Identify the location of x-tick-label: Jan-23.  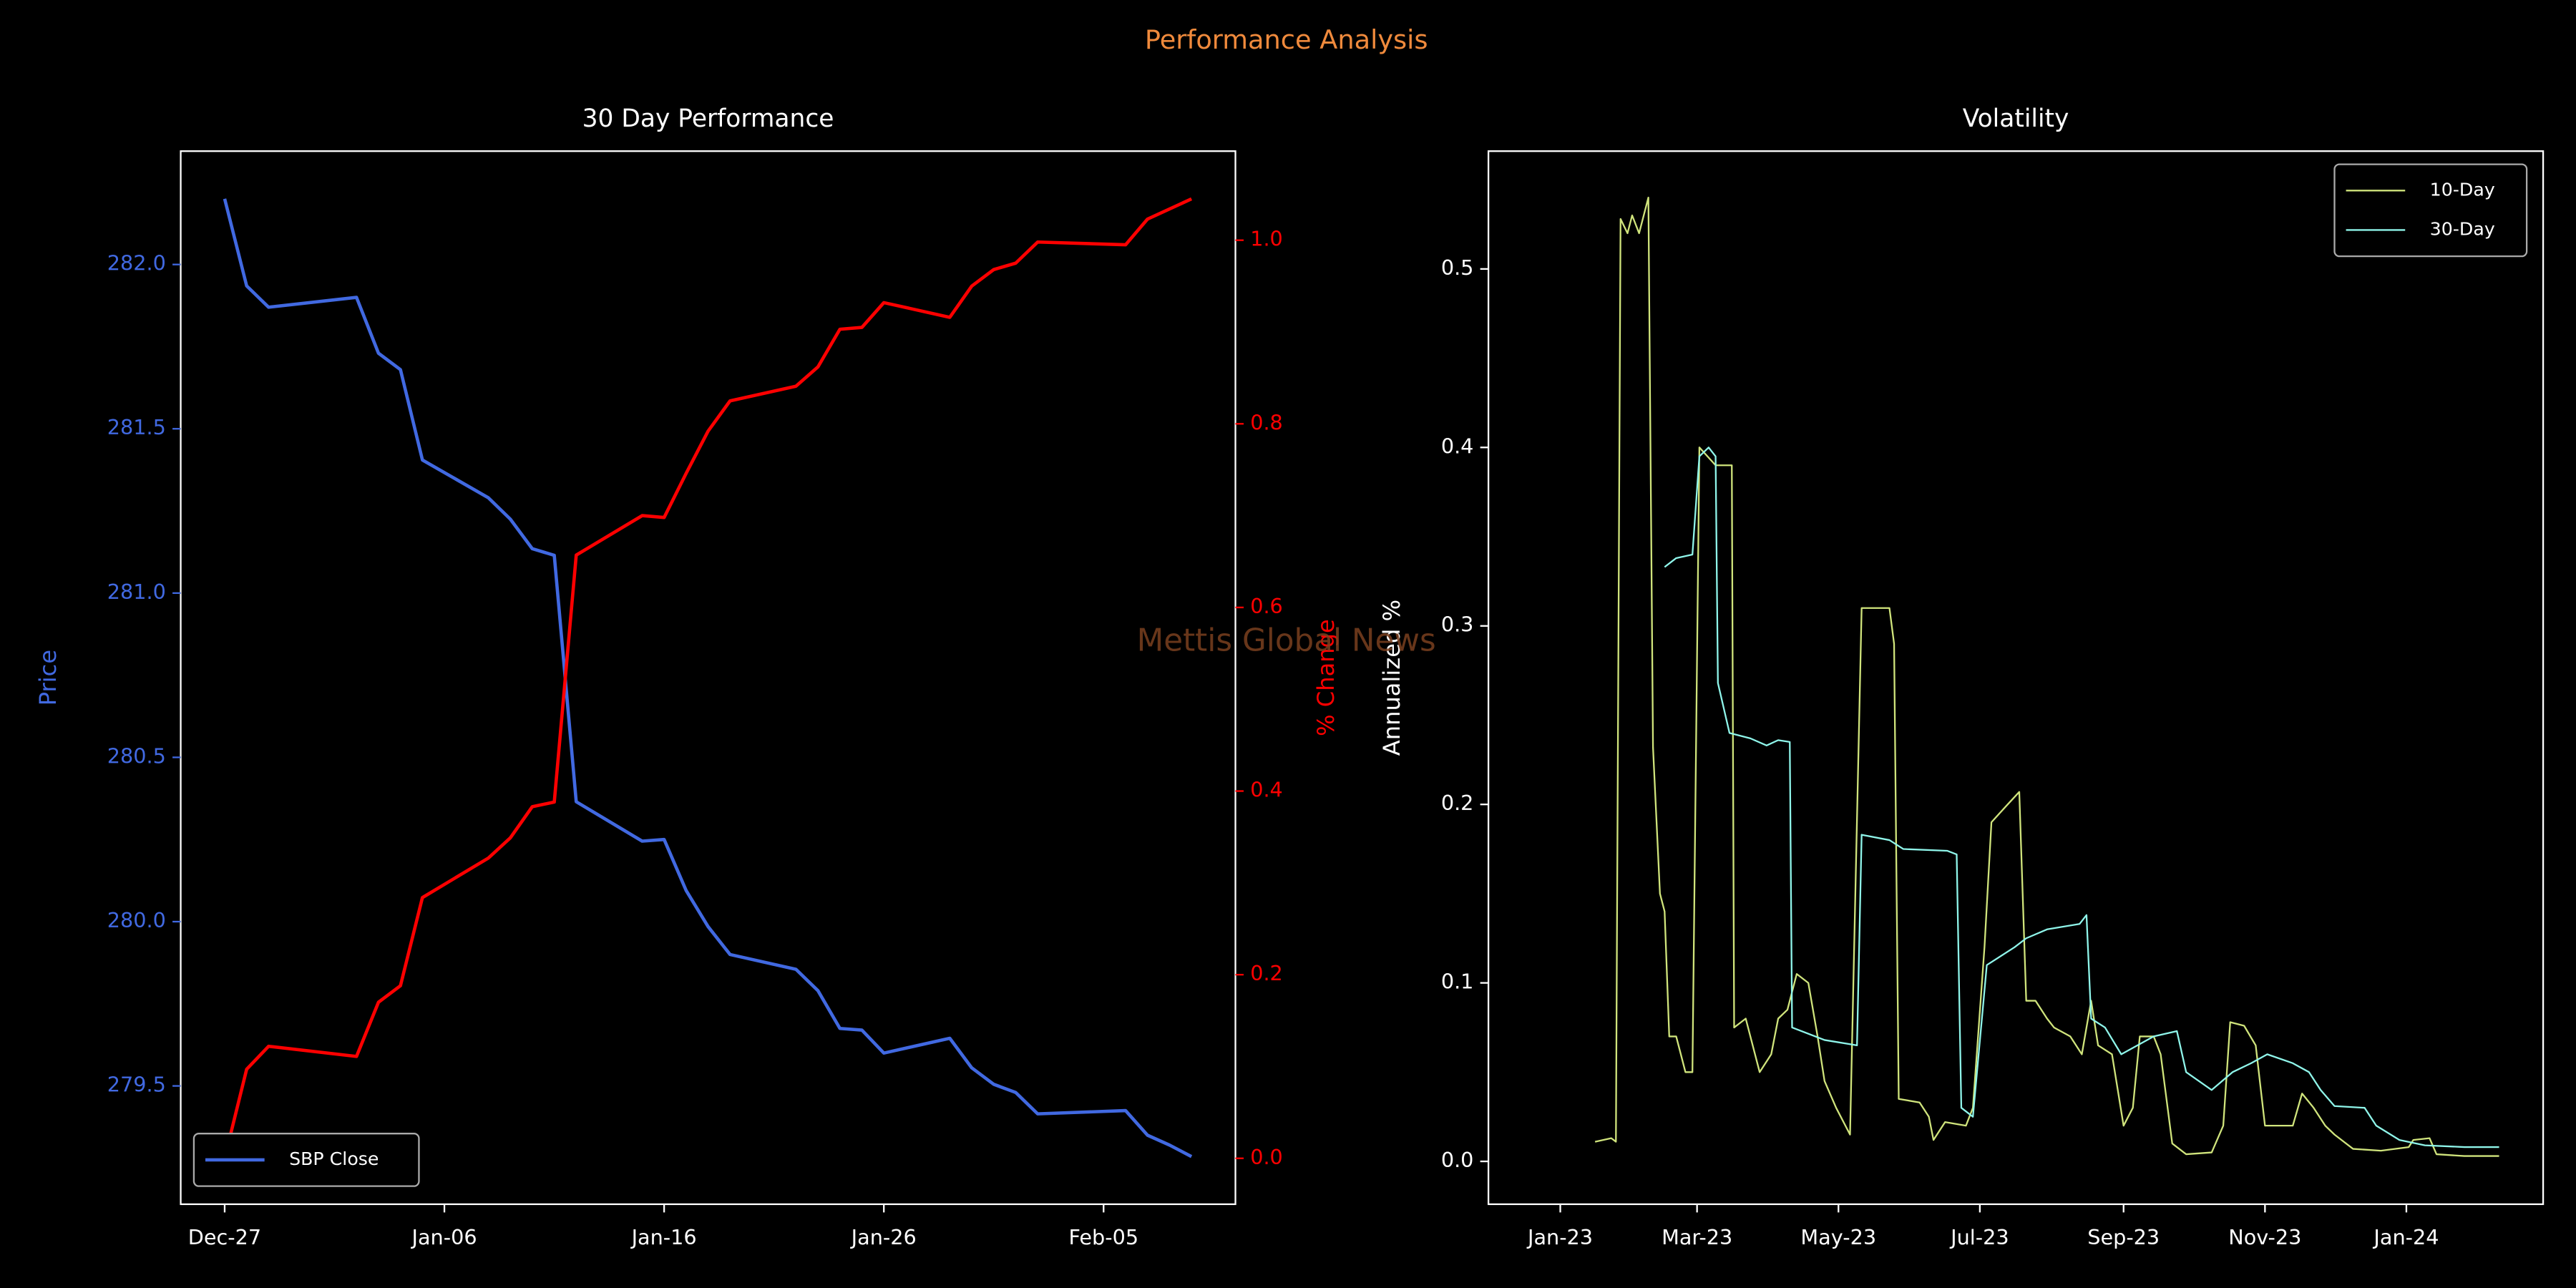
(1559, 1237).